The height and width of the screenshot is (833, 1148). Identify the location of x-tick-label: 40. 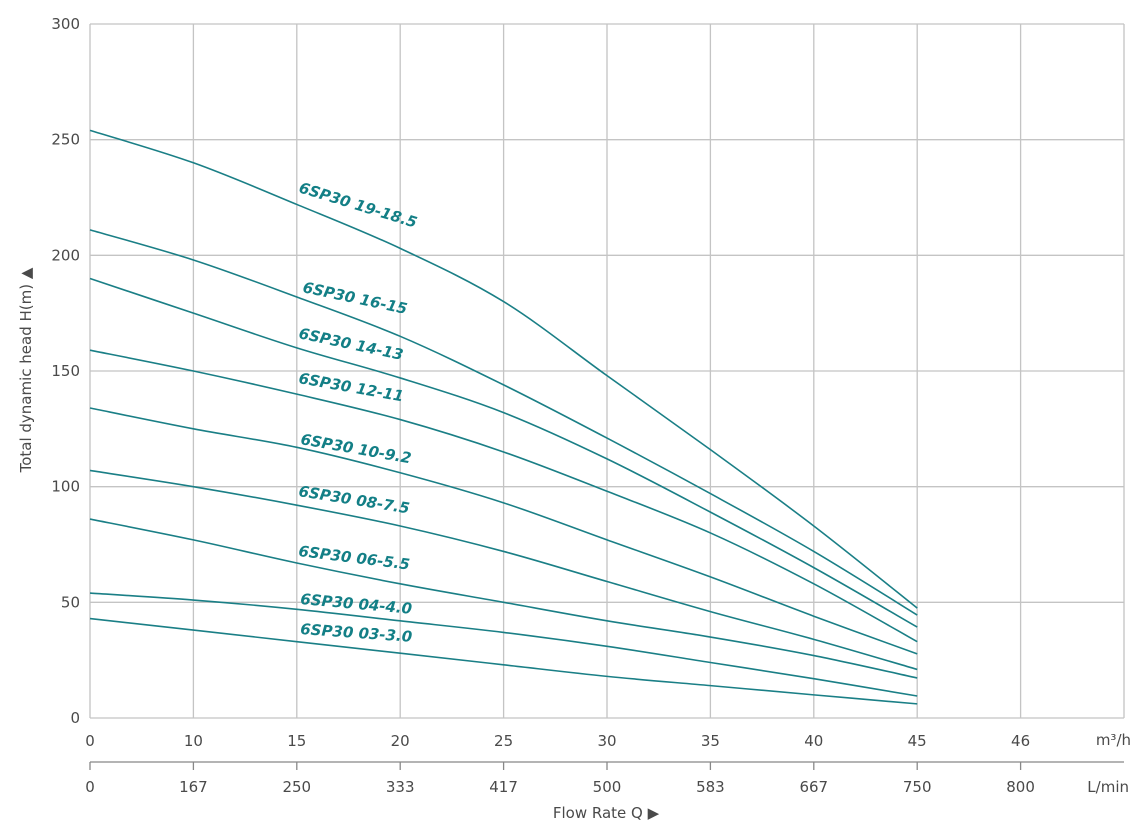
(813, 741).